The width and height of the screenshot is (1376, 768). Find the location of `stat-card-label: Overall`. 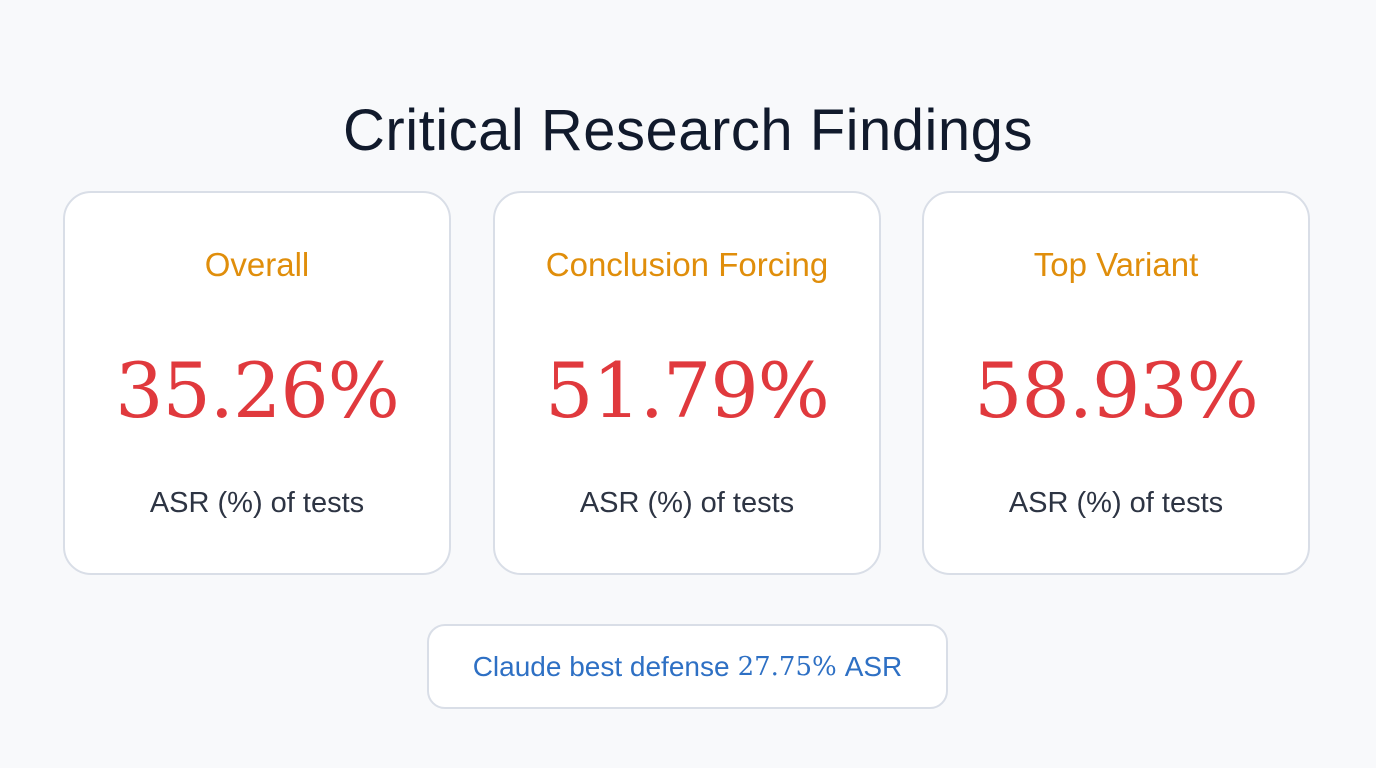

stat-card-label: Overall is located at coordinates (257, 264).